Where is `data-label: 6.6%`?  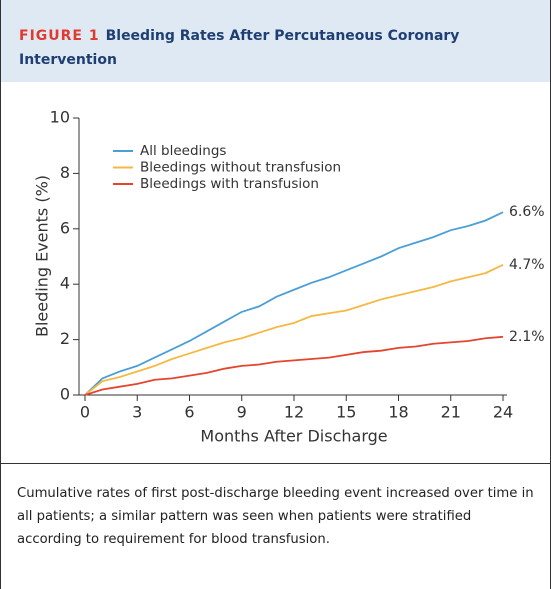 data-label: 6.6% is located at coordinates (527, 212).